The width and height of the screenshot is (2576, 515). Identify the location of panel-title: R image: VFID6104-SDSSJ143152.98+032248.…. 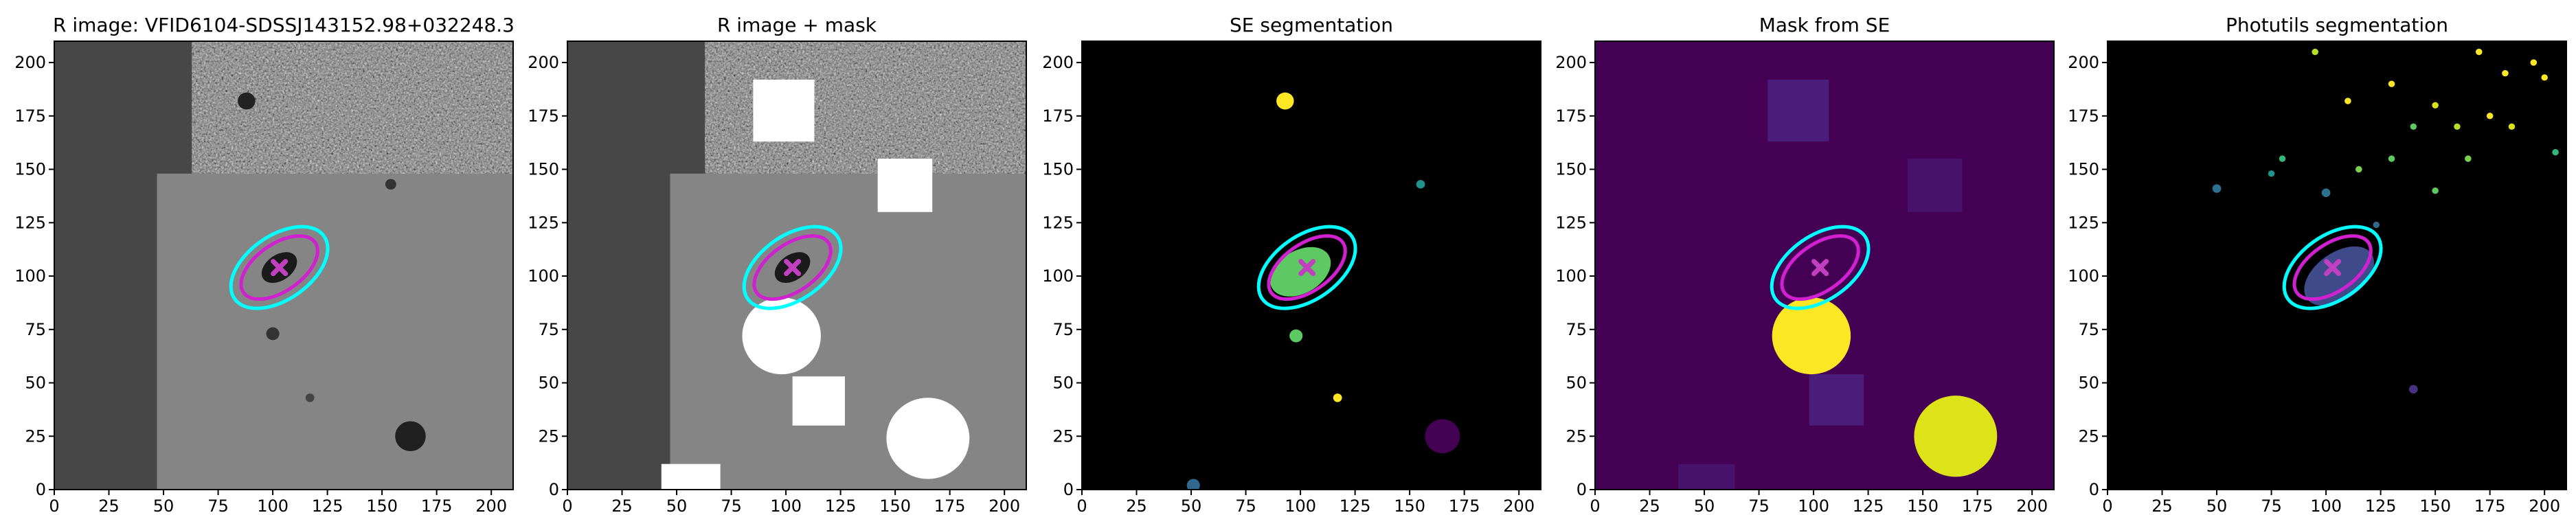
(284, 25).